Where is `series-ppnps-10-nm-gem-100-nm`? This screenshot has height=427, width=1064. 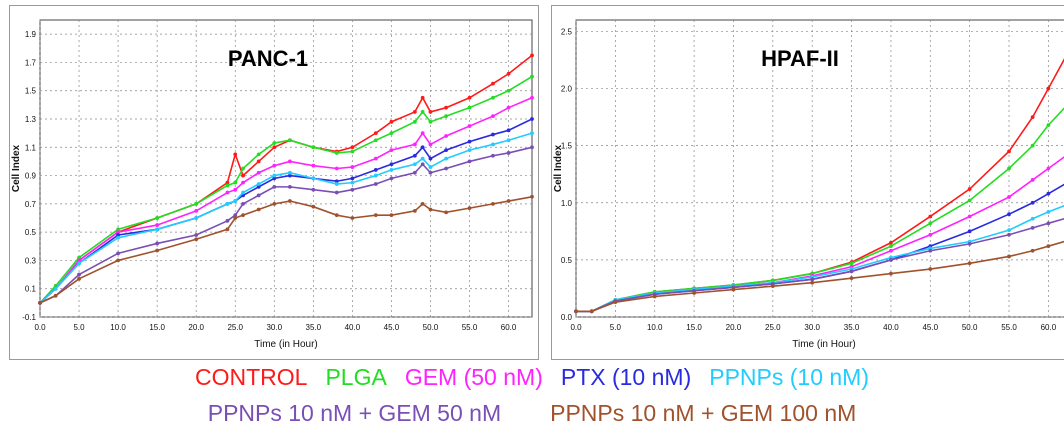 series-ppnps-10-nm-gem-100-nm is located at coordinates (286, 249).